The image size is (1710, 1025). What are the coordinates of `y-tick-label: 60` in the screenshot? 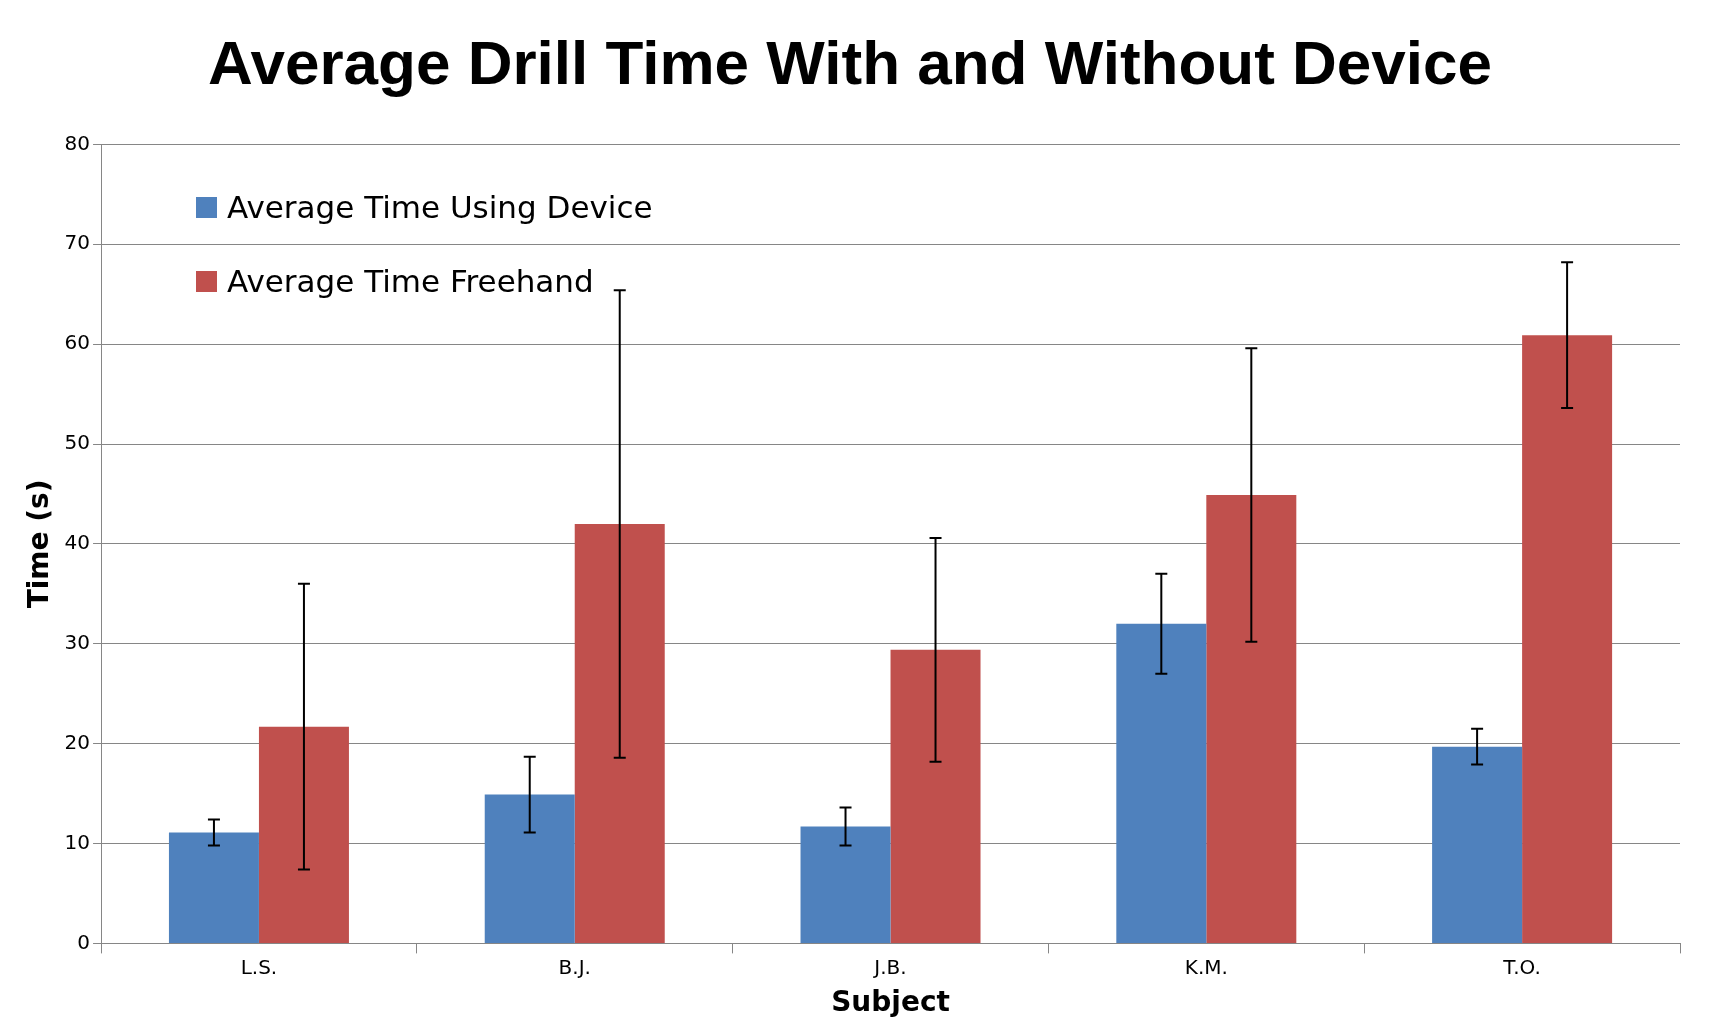 It's located at (77, 342).